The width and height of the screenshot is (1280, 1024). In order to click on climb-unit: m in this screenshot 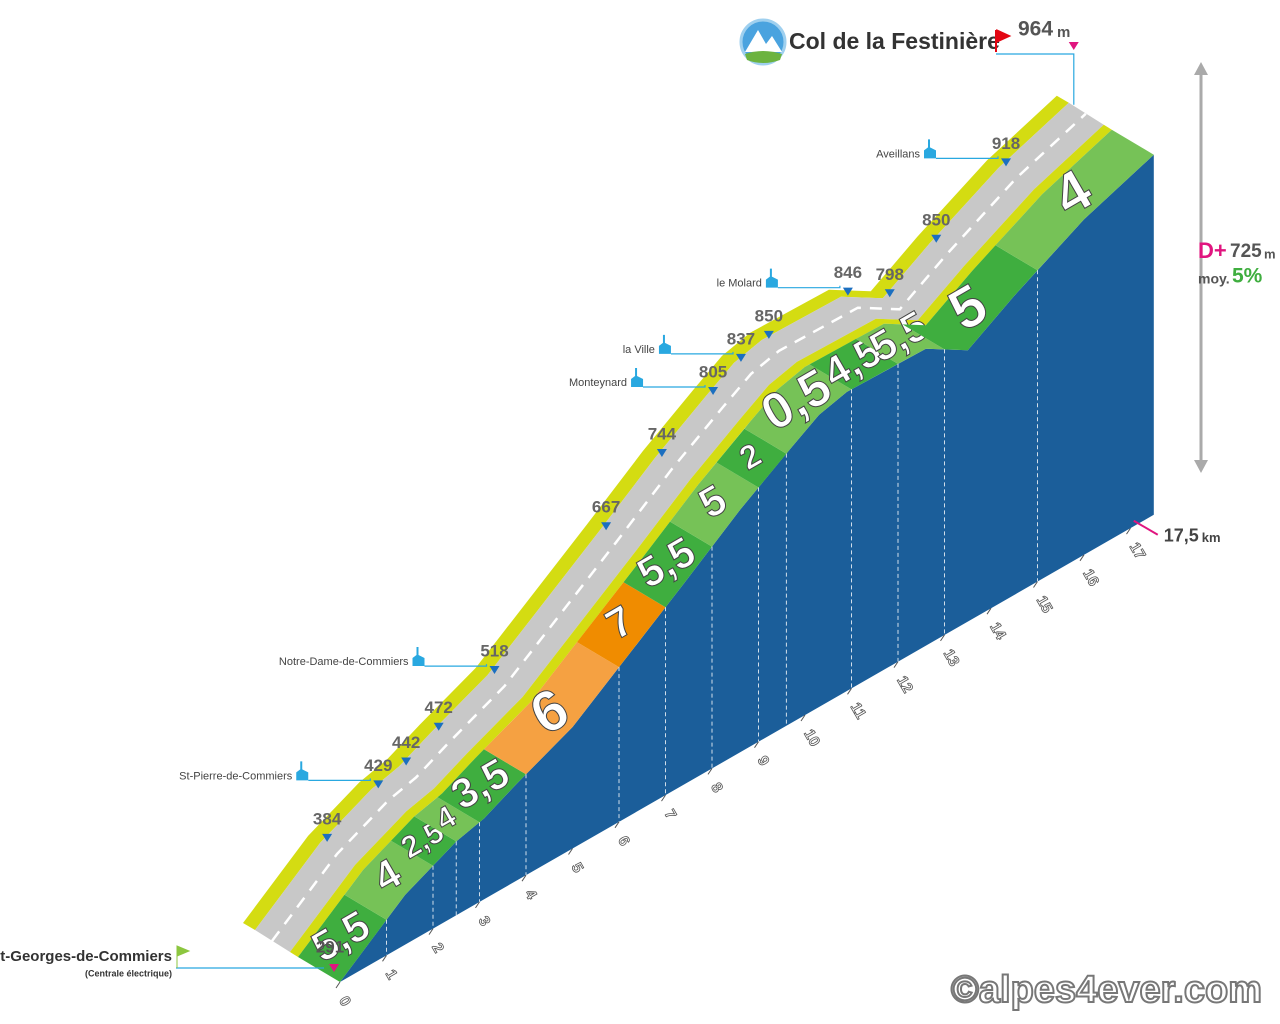, I will do `click(1270, 253)`.